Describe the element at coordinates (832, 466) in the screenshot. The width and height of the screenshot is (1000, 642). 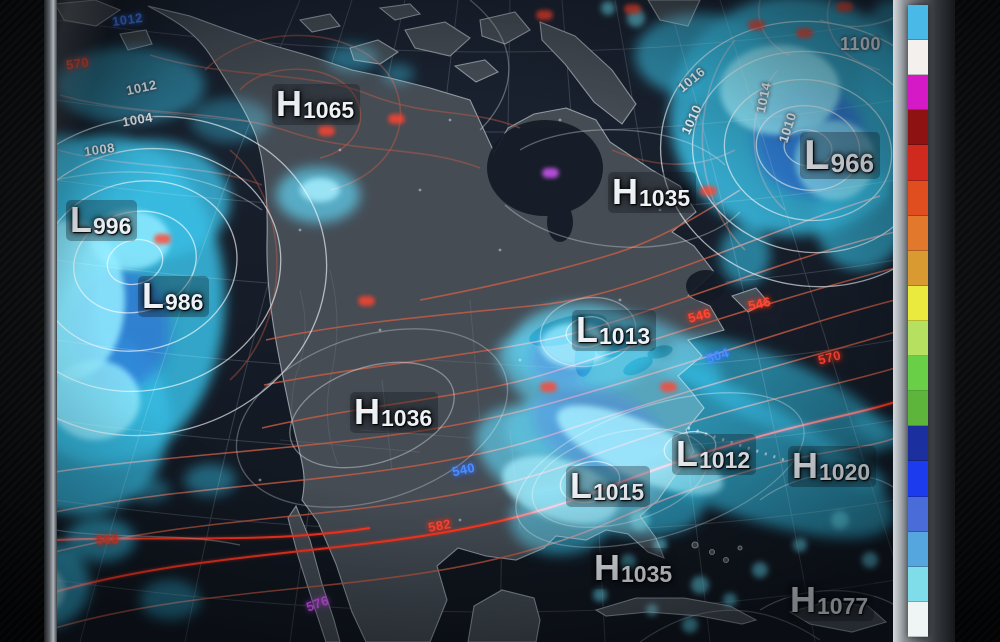
I see `pressure-center-h1020: H 1020` at that location.